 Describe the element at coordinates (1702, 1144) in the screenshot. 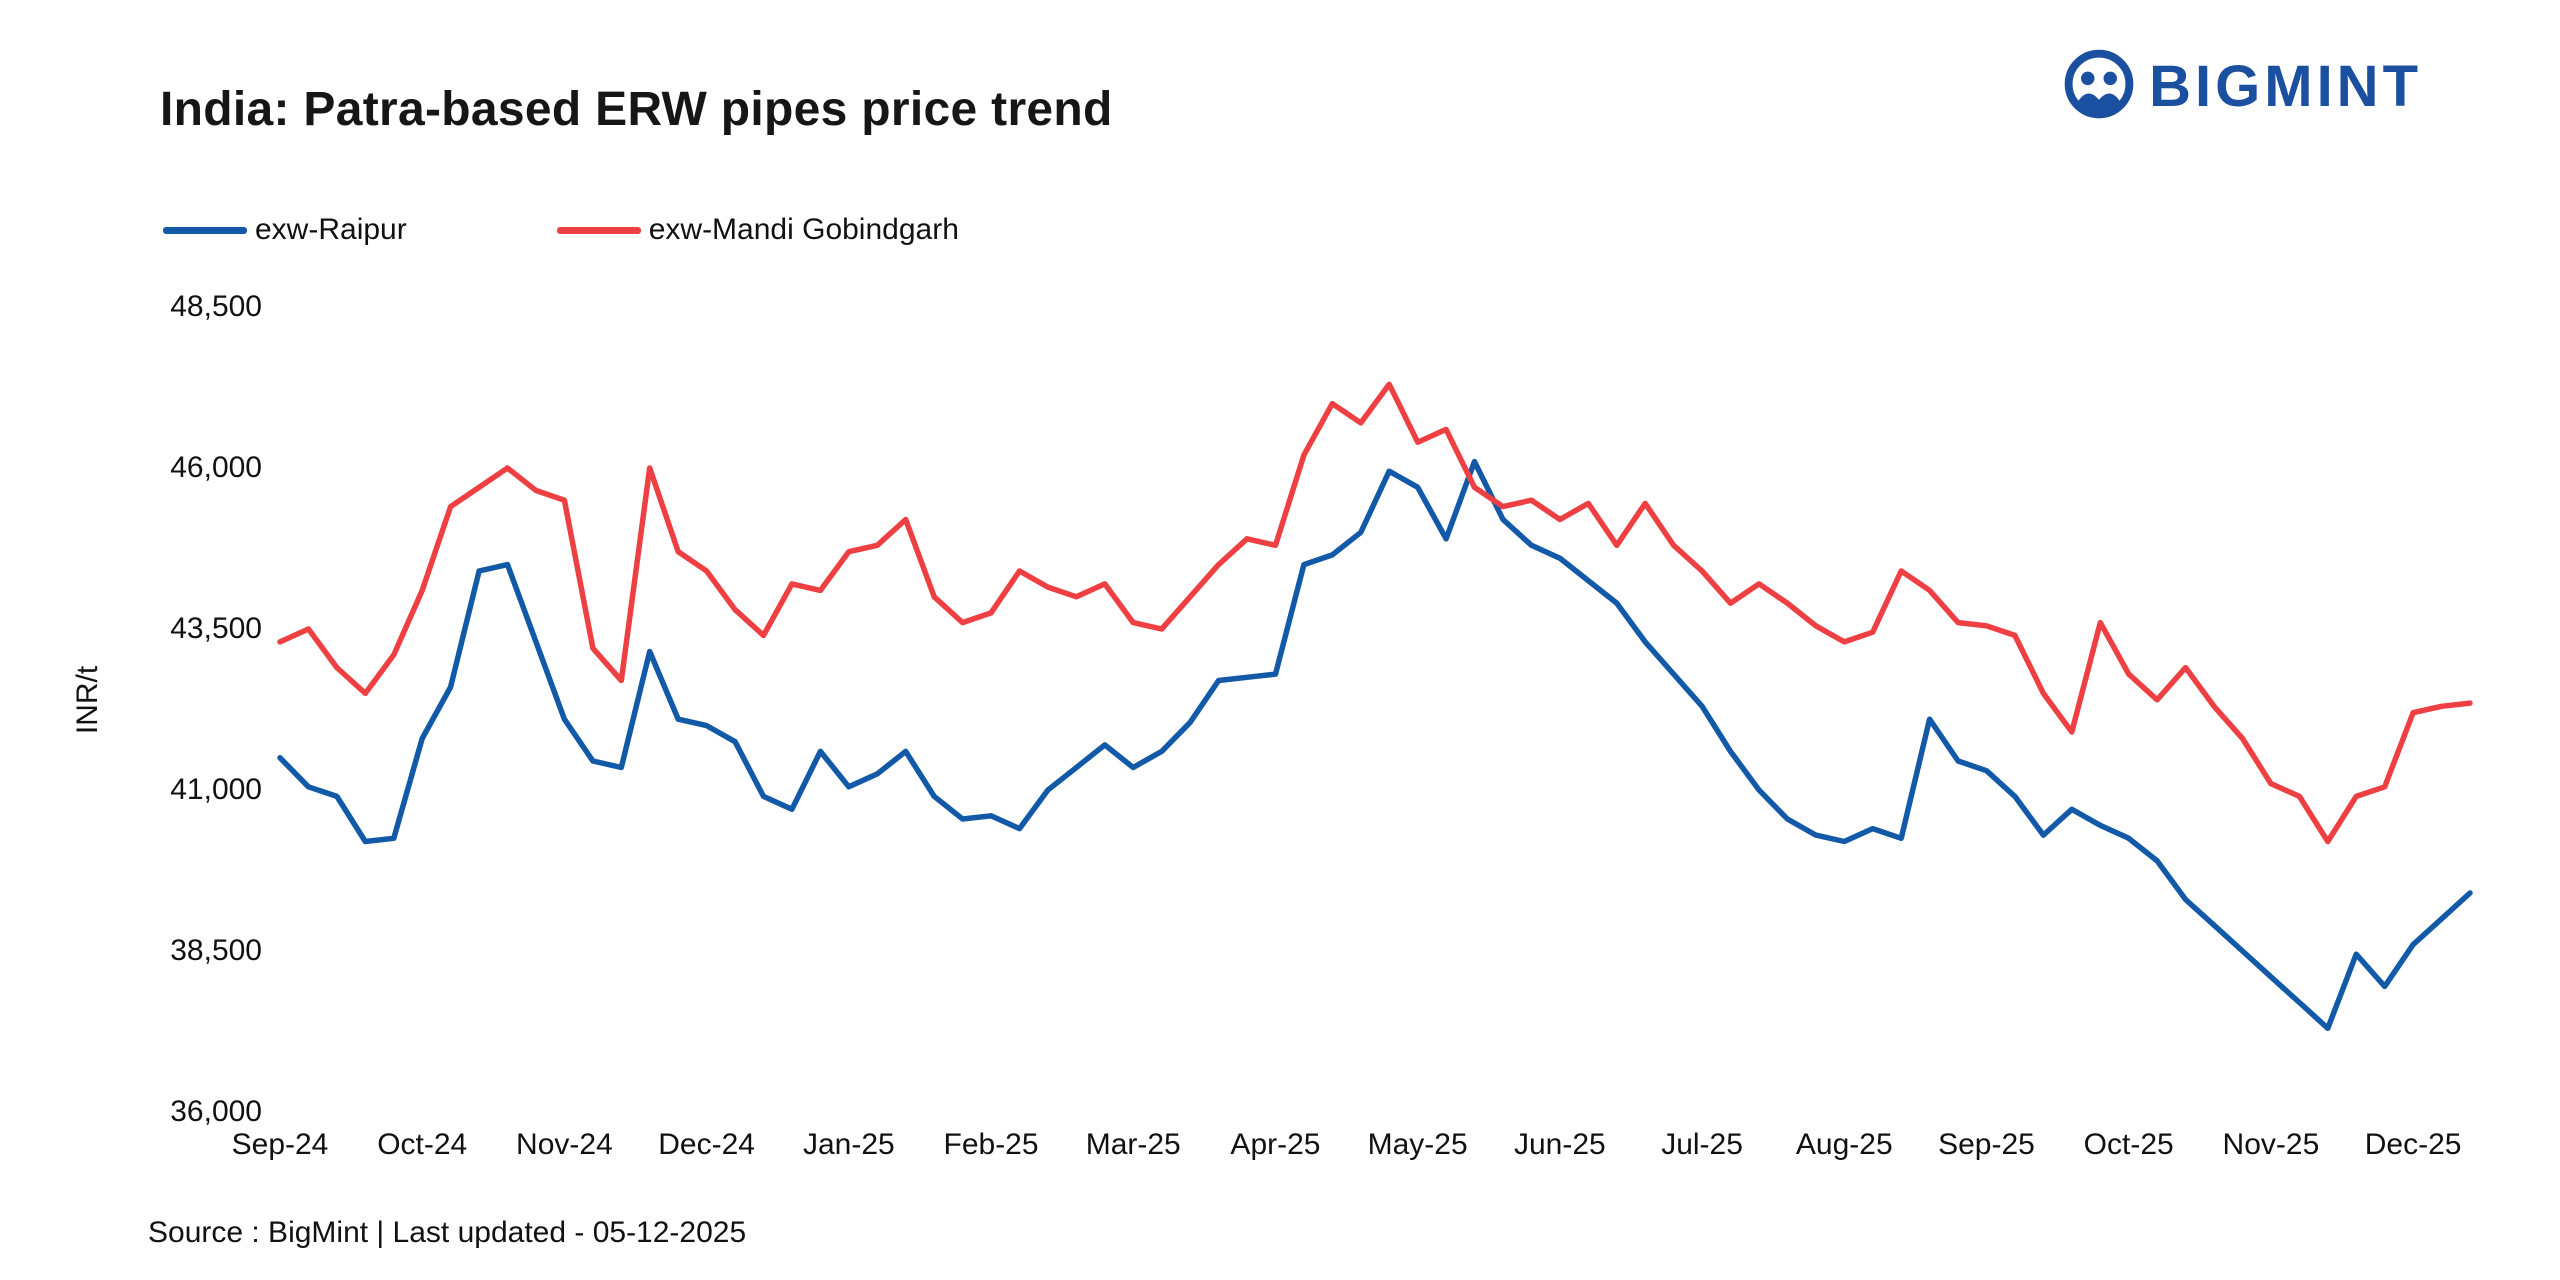

I see `x-tick-label: Jul-25` at that location.